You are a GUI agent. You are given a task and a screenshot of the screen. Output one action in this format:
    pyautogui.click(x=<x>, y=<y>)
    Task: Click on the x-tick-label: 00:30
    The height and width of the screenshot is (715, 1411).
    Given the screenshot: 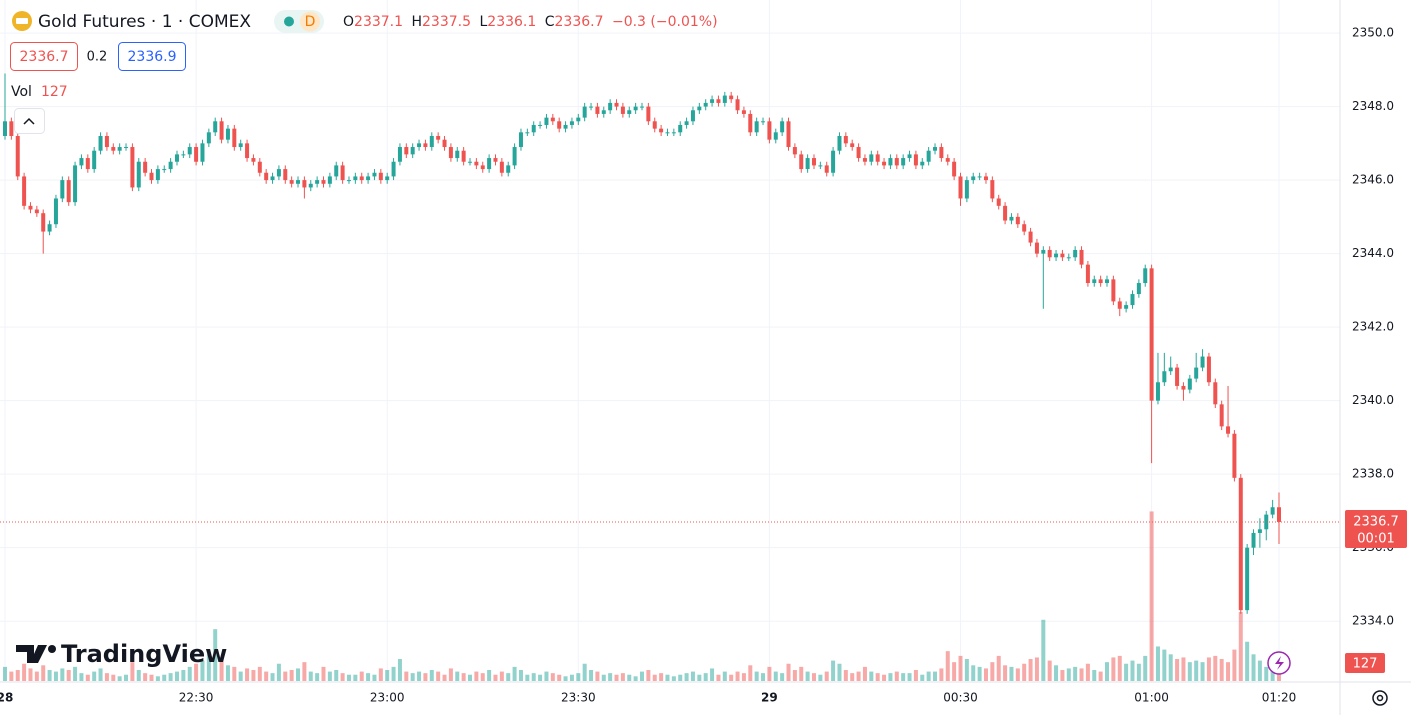 What is the action you would take?
    pyautogui.click(x=960, y=698)
    